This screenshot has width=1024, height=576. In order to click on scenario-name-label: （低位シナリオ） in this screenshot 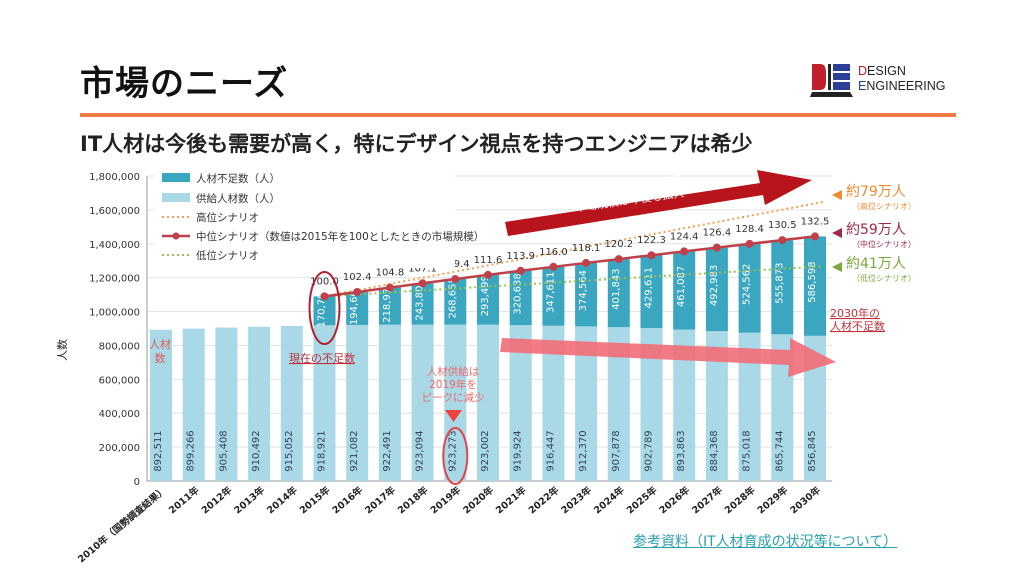, I will do `click(884, 278)`.